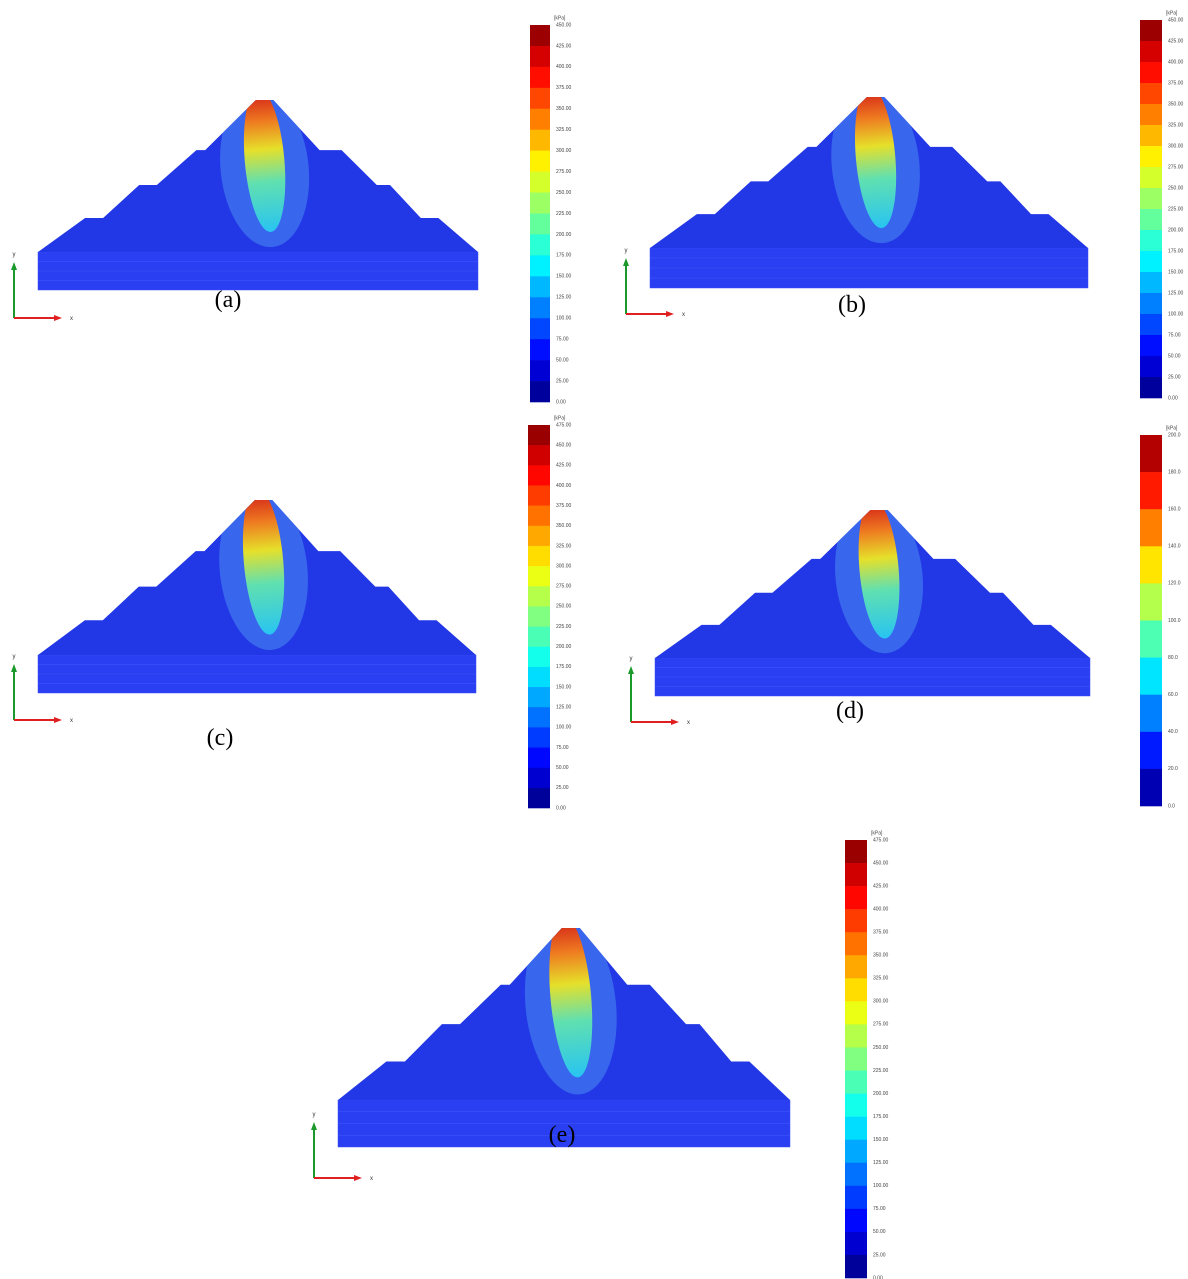 The height and width of the screenshot is (1279, 1188). What do you see at coordinates (881, 909) in the screenshot?
I see `colorbar-label: 400.00` at bounding box center [881, 909].